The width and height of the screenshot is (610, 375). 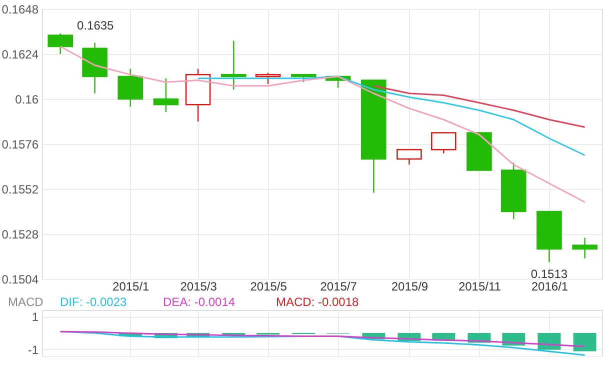 I want to click on y-tick-label: 0.1576, so click(x=20, y=145).